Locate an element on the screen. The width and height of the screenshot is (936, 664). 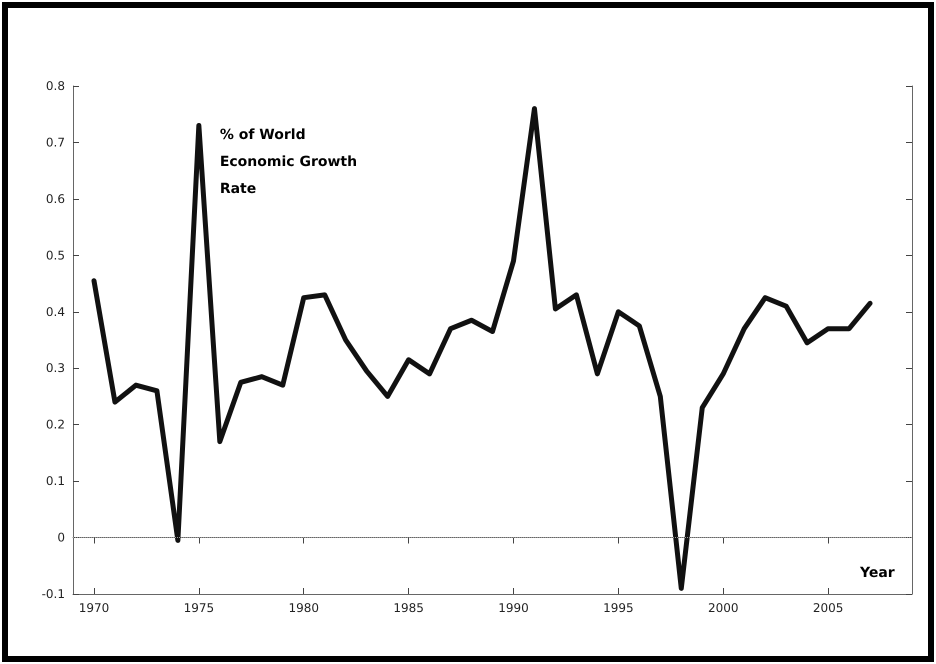
y-tick-label: 0.4 is located at coordinates (55, 311).